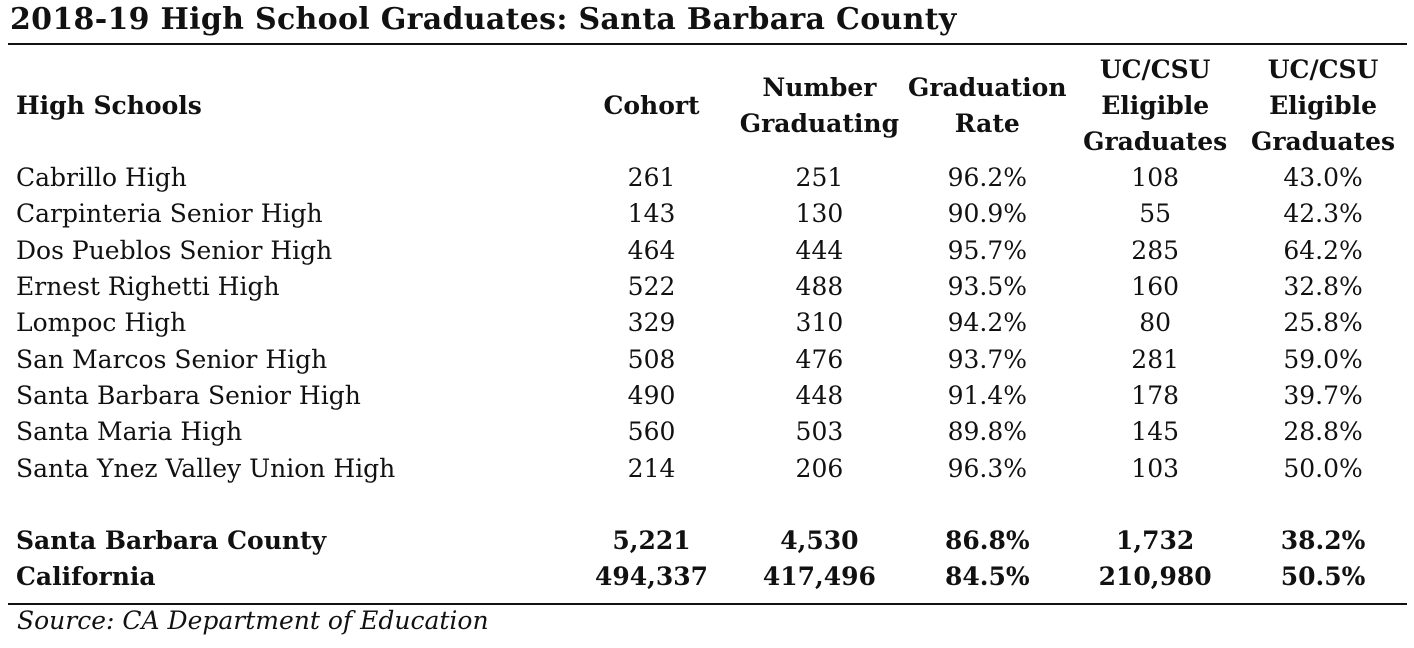 The image size is (1414, 648). Describe the element at coordinates (171, 540) in the screenshot. I see `school-name-cell: Santa Barbara County` at that location.